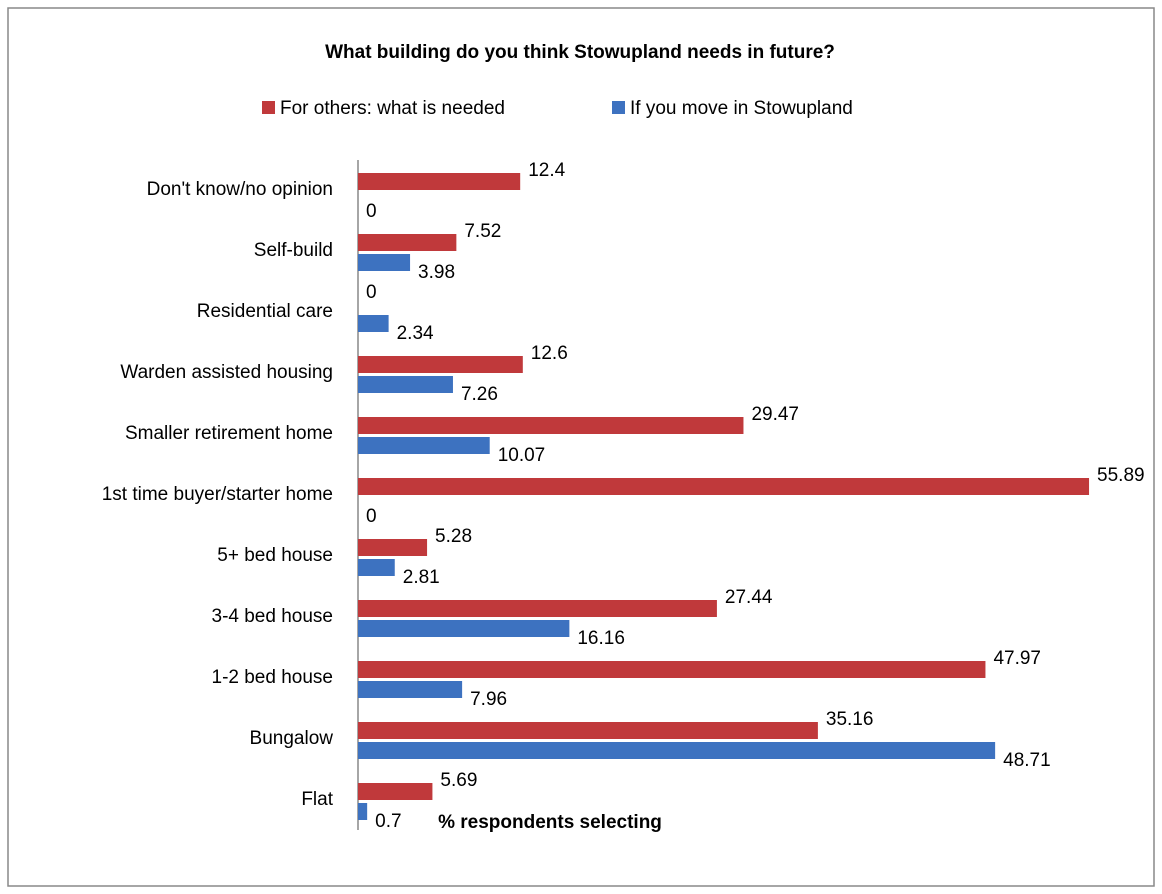  I want to click on y-tick-label: Bungalow, so click(292, 738).